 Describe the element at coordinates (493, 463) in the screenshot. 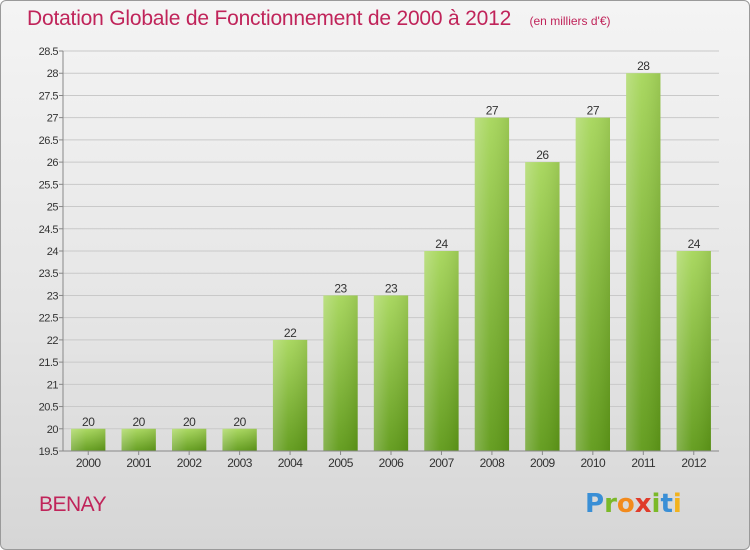

I see `x-tick-label: 2008` at that location.